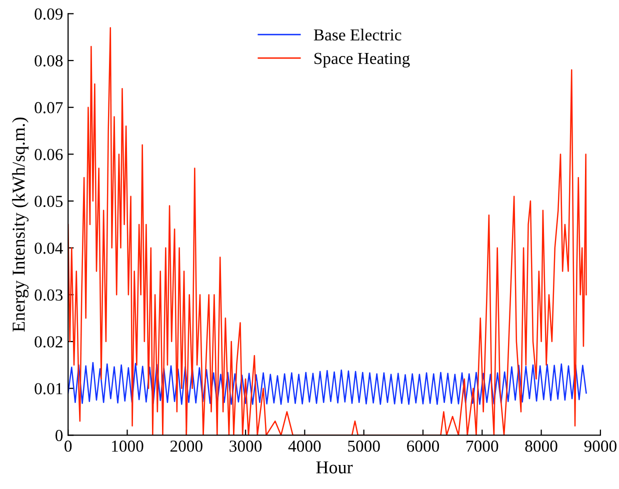 The width and height of the screenshot is (619, 489). I want to click on y-tick-label: 0.09, so click(48, 14).